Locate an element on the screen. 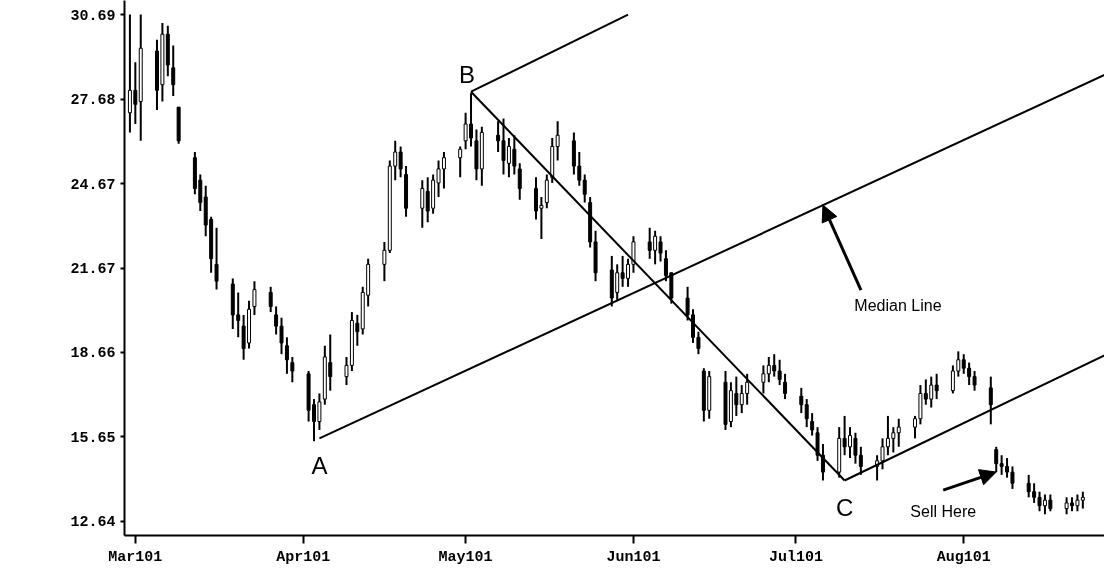  annotation: A is located at coordinates (319, 466).